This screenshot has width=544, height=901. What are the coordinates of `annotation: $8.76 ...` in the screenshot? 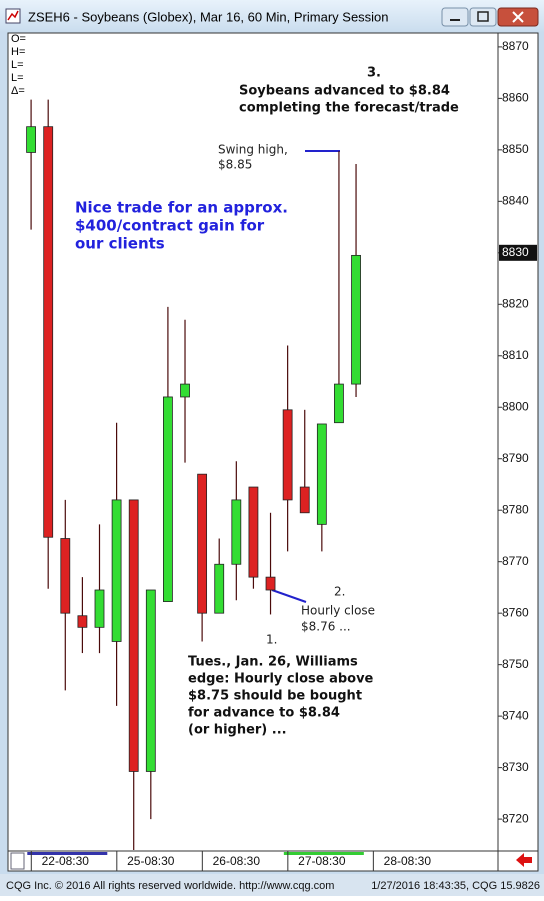 It's located at (326, 627).